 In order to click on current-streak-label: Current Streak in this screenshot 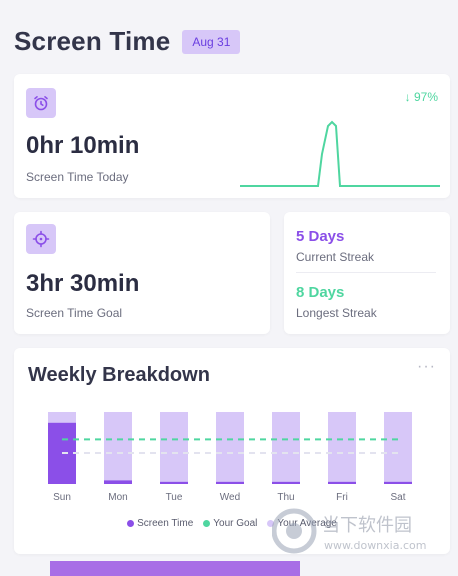, I will do `click(335, 257)`.